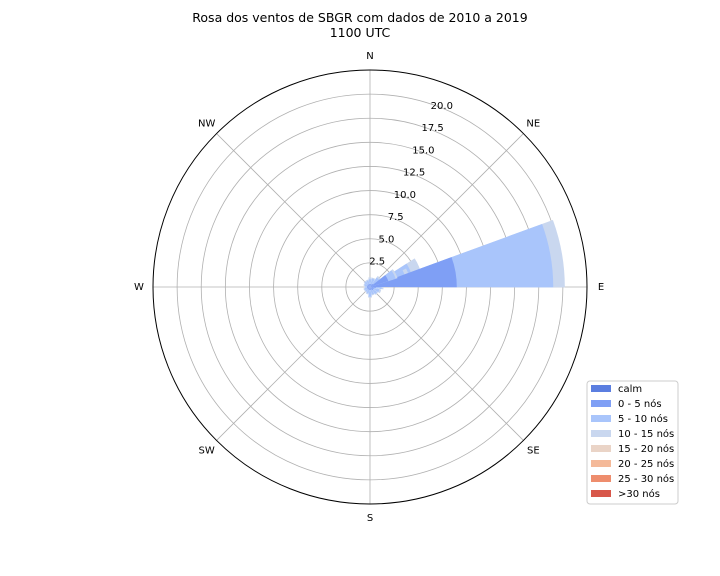  What do you see at coordinates (405, 195) in the screenshot?
I see `r-tick-label: 10.0` at bounding box center [405, 195].